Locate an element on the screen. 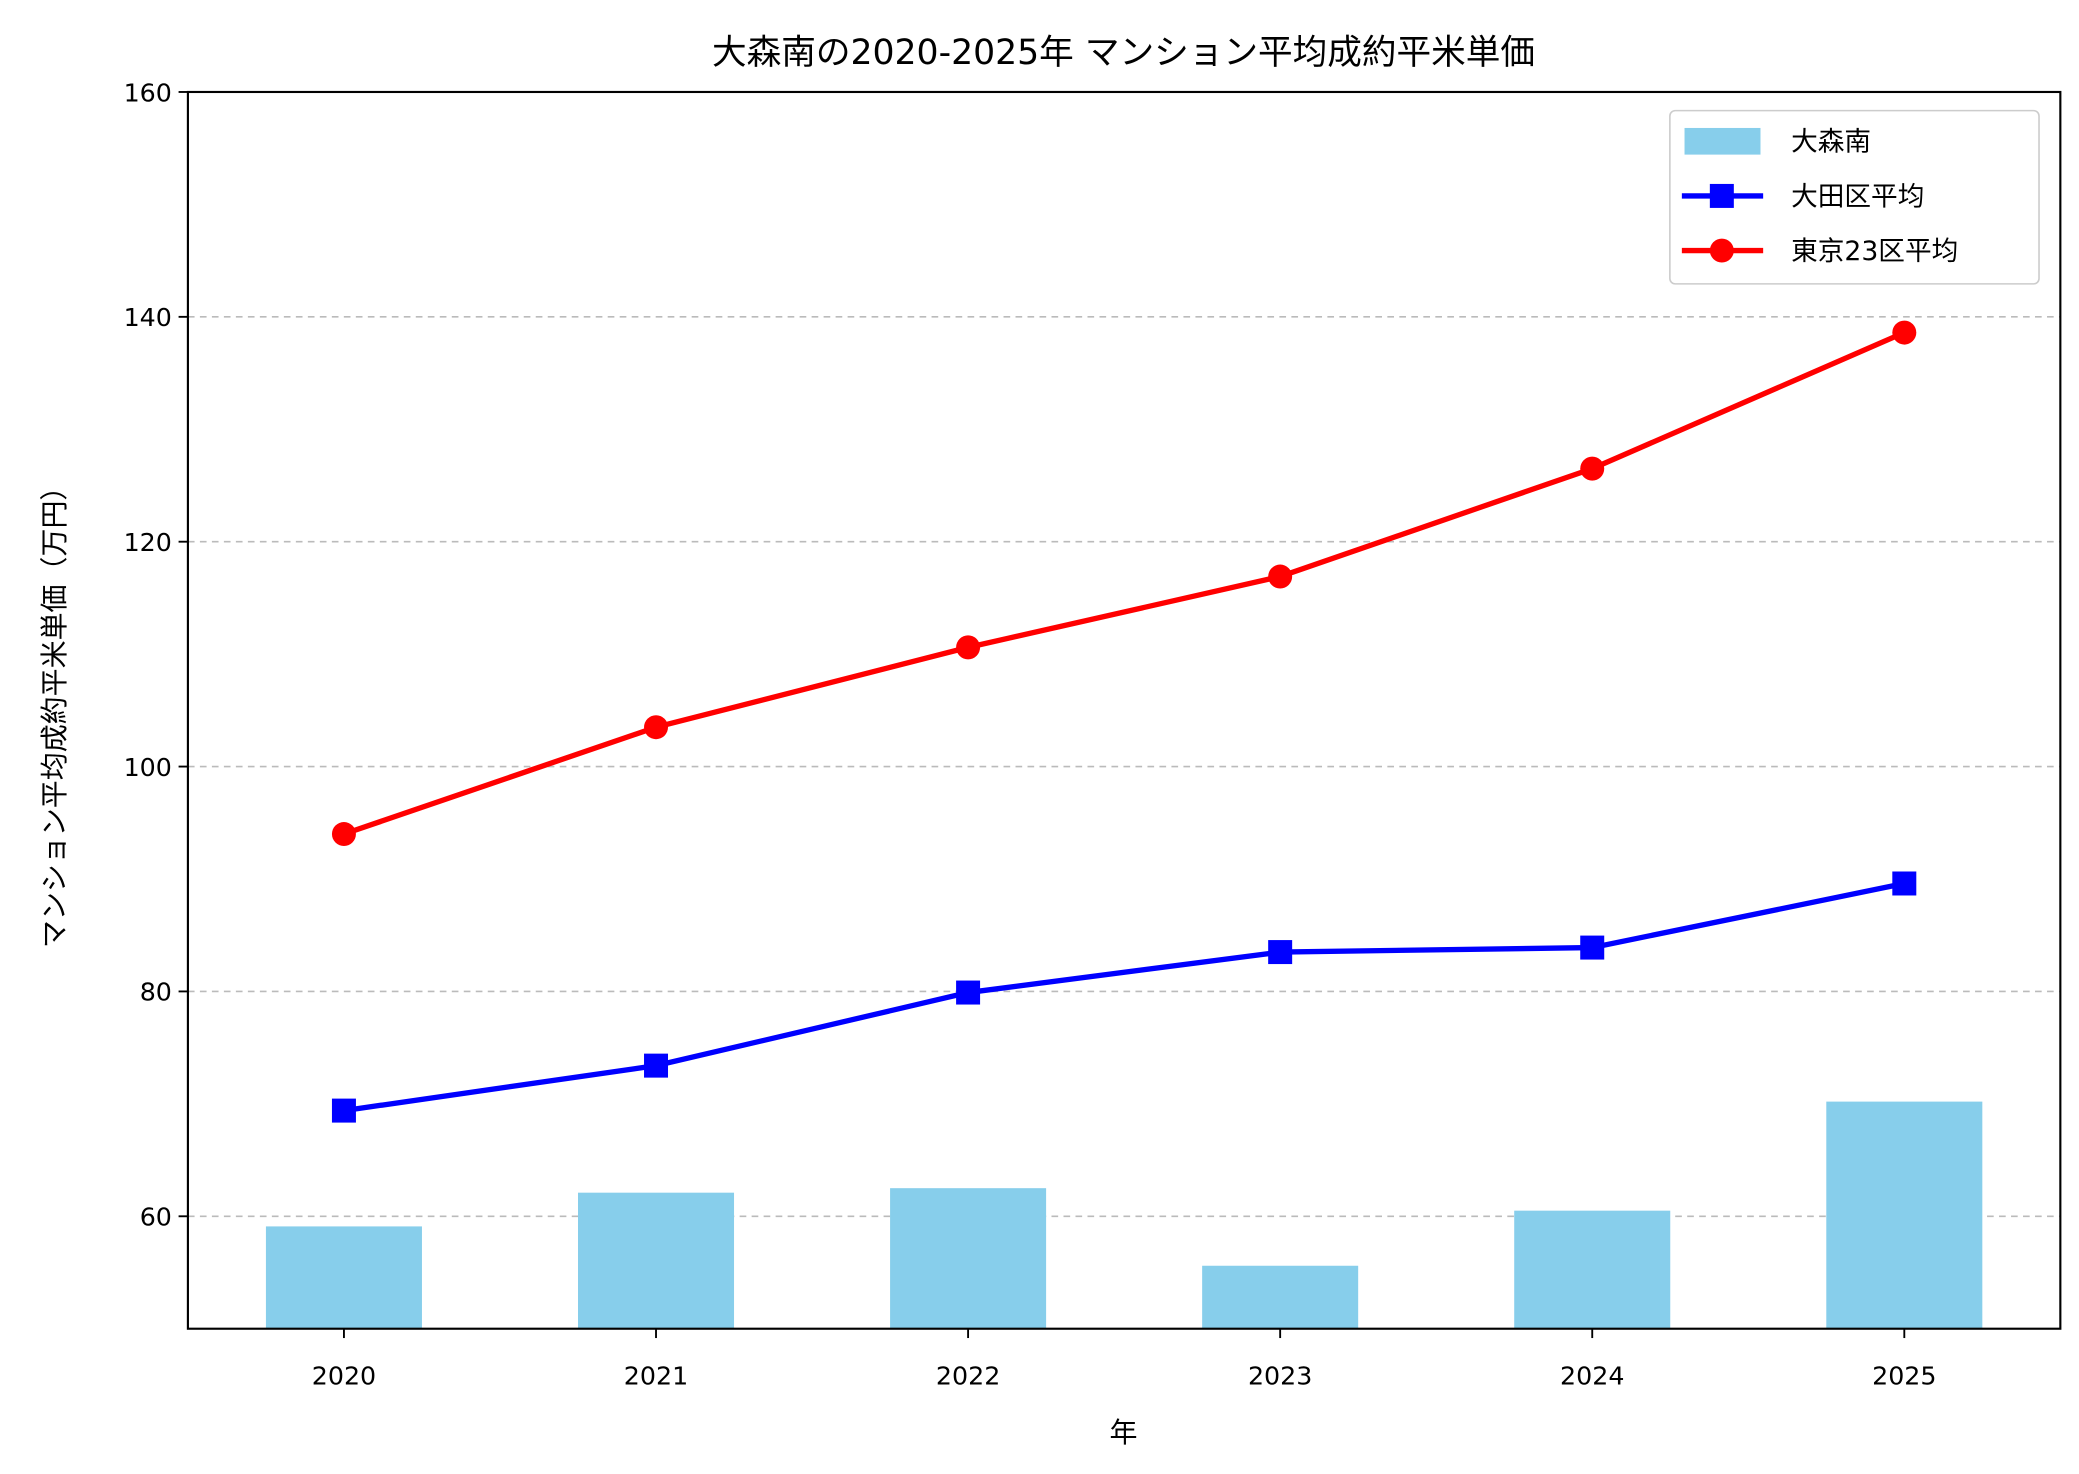  x-tick-label: 2022 is located at coordinates (968, 1376).